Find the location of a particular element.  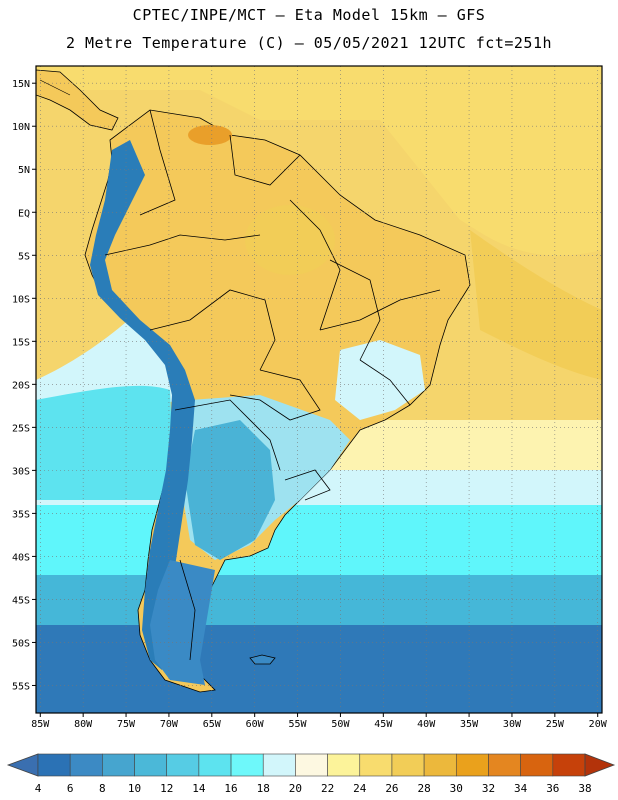

colorbar-label: 16 is located at coordinates (230, 788).